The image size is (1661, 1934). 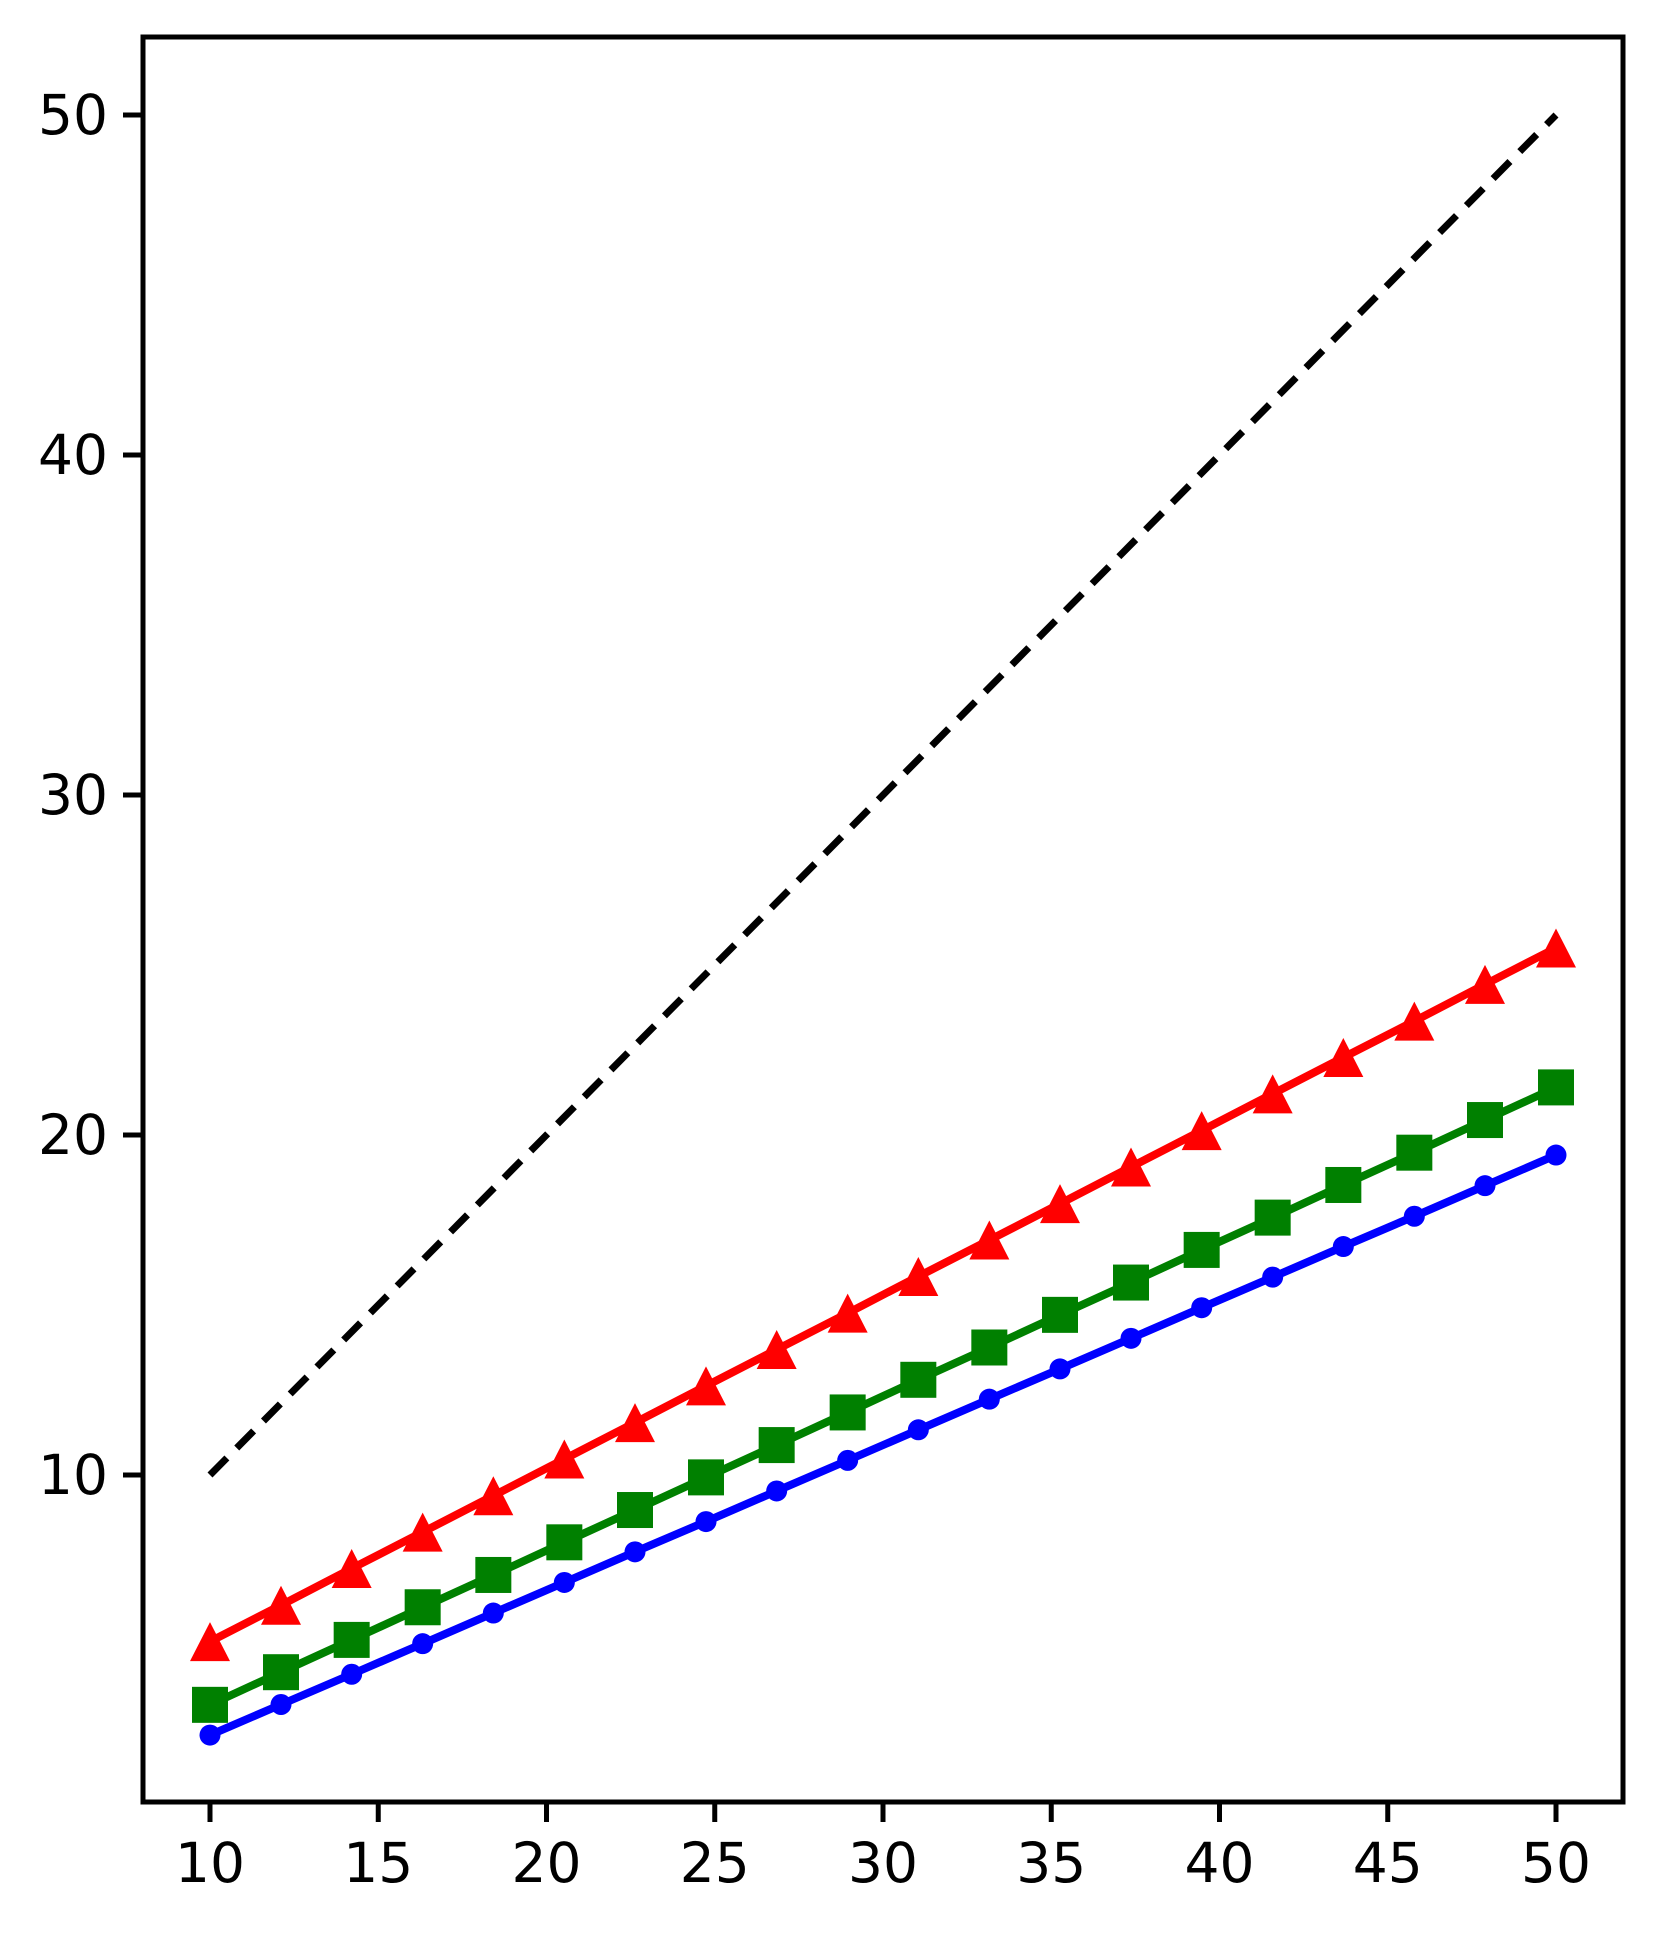 What do you see at coordinates (73, 1135) in the screenshot?
I see `y-tick-label: 20` at bounding box center [73, 1135].